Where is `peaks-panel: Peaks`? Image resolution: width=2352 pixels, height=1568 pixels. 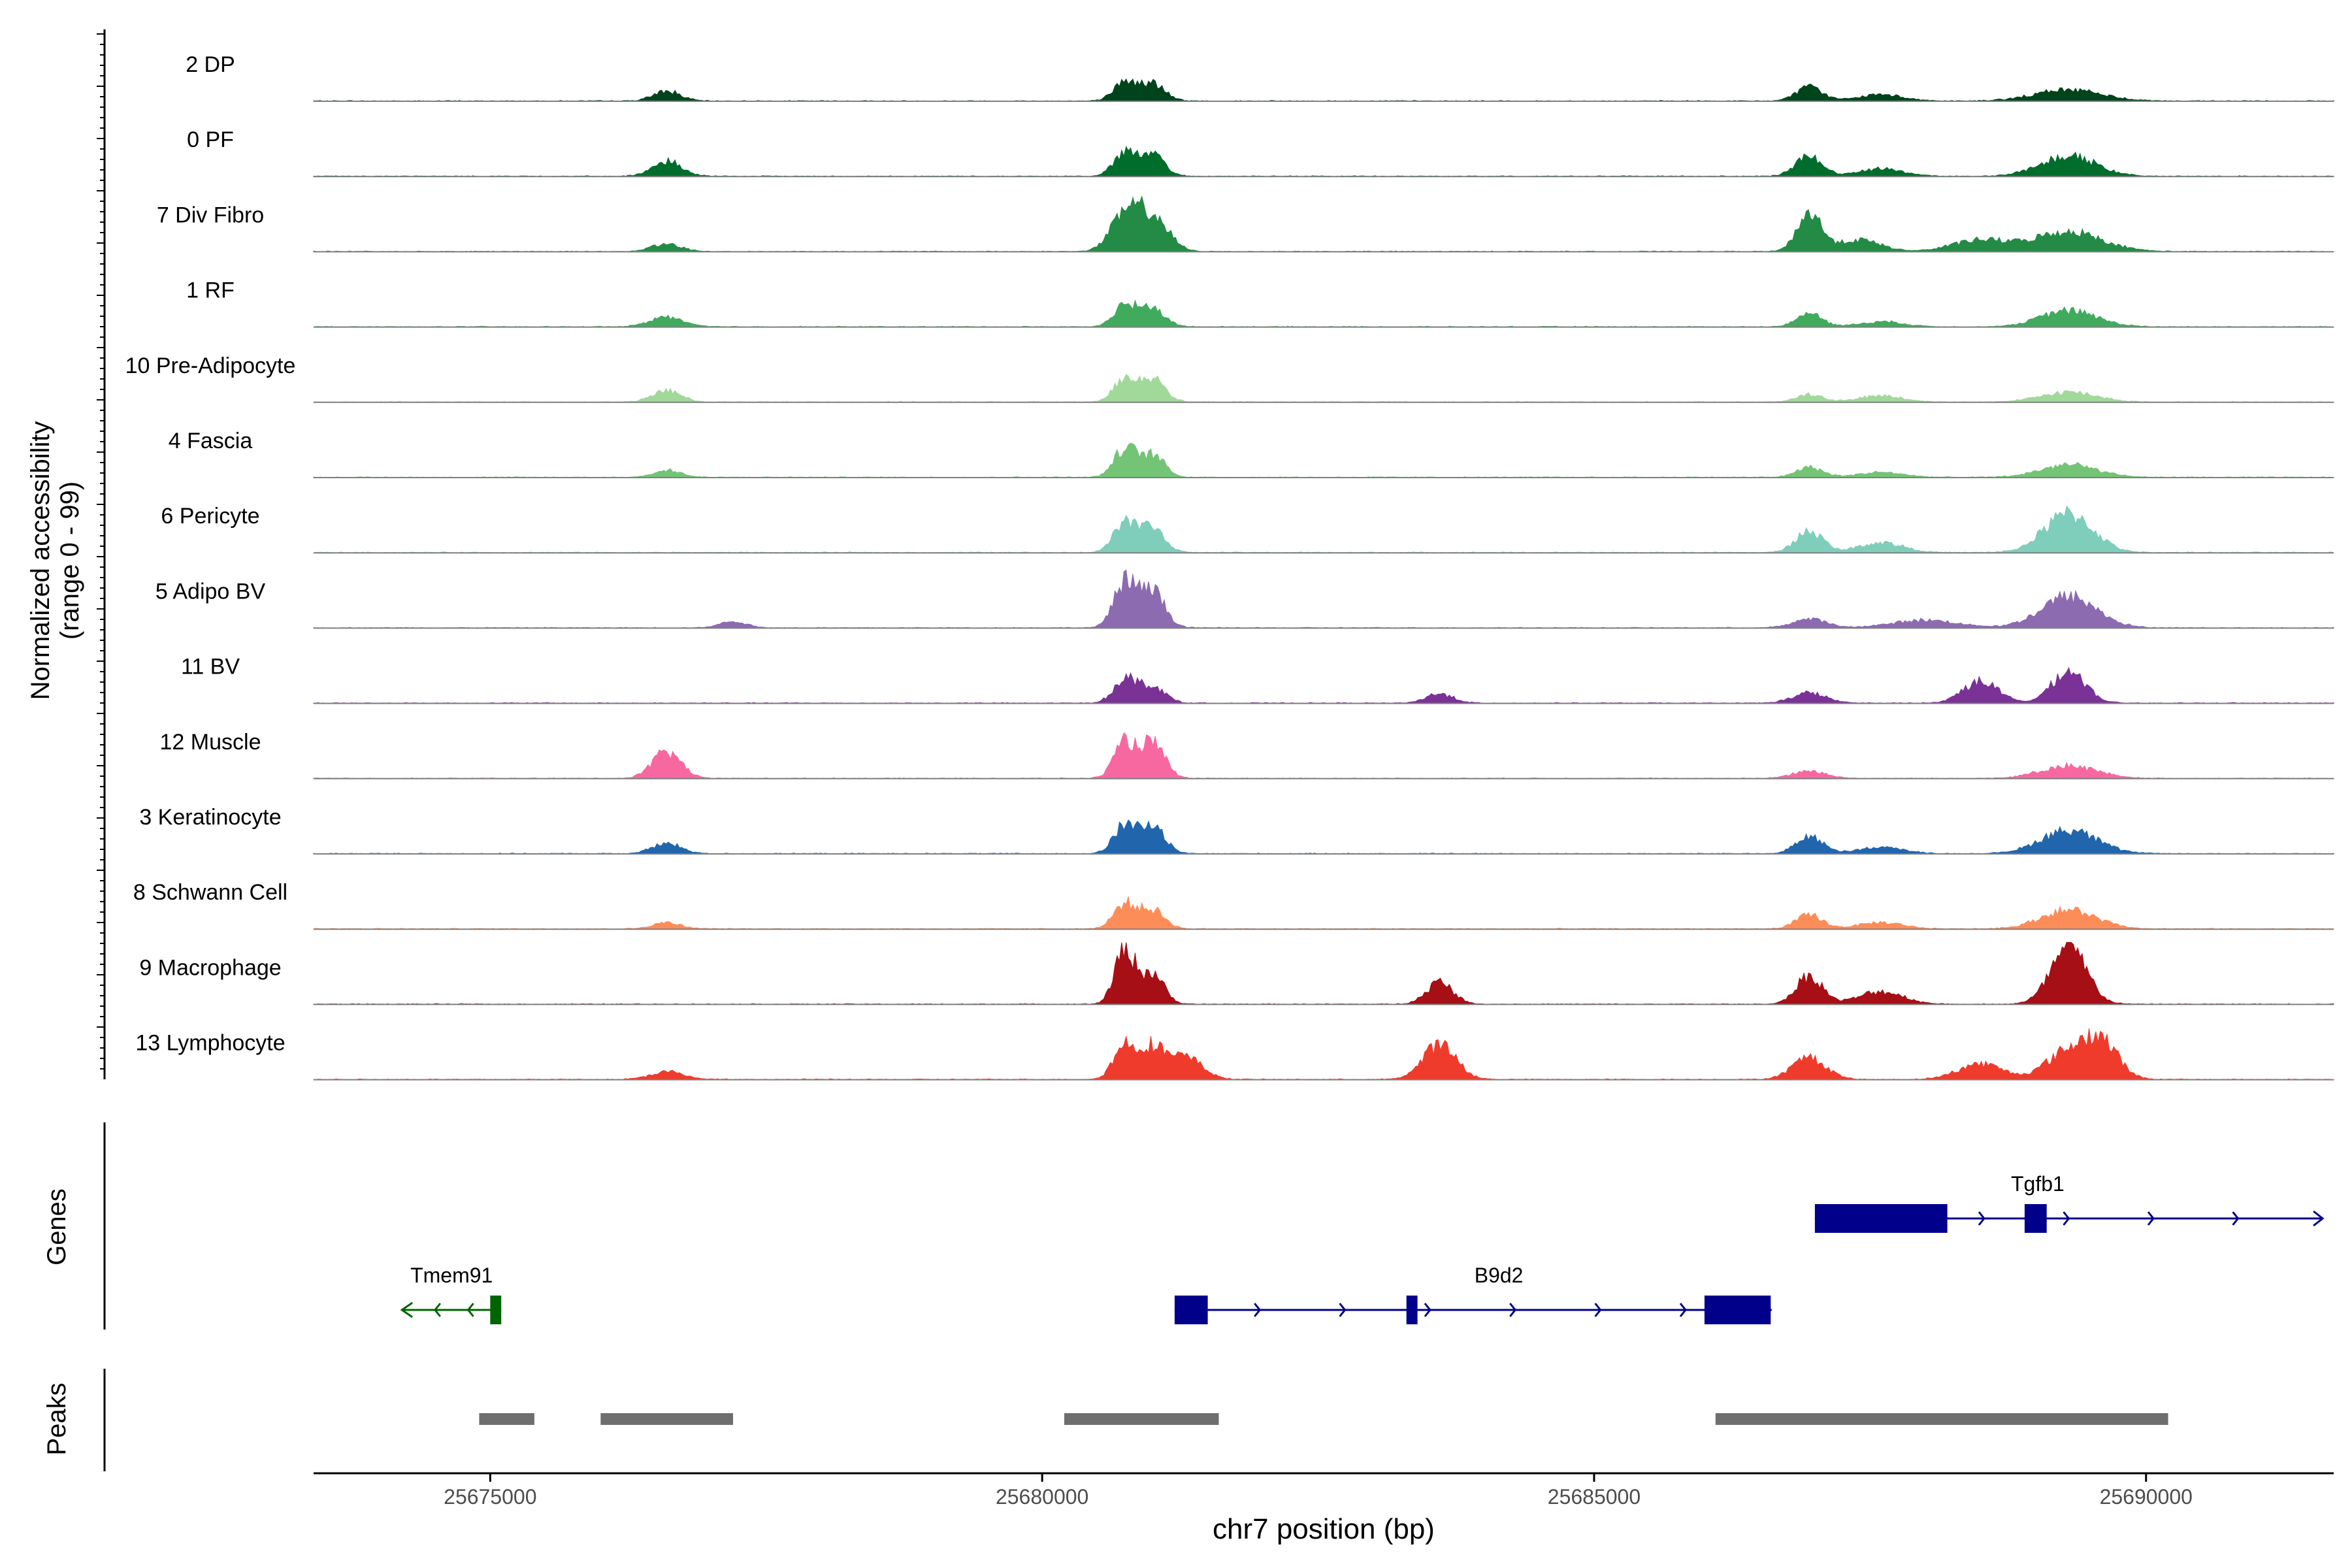 peaks-panel: Peaks is located at coordinates (1105, 1420).